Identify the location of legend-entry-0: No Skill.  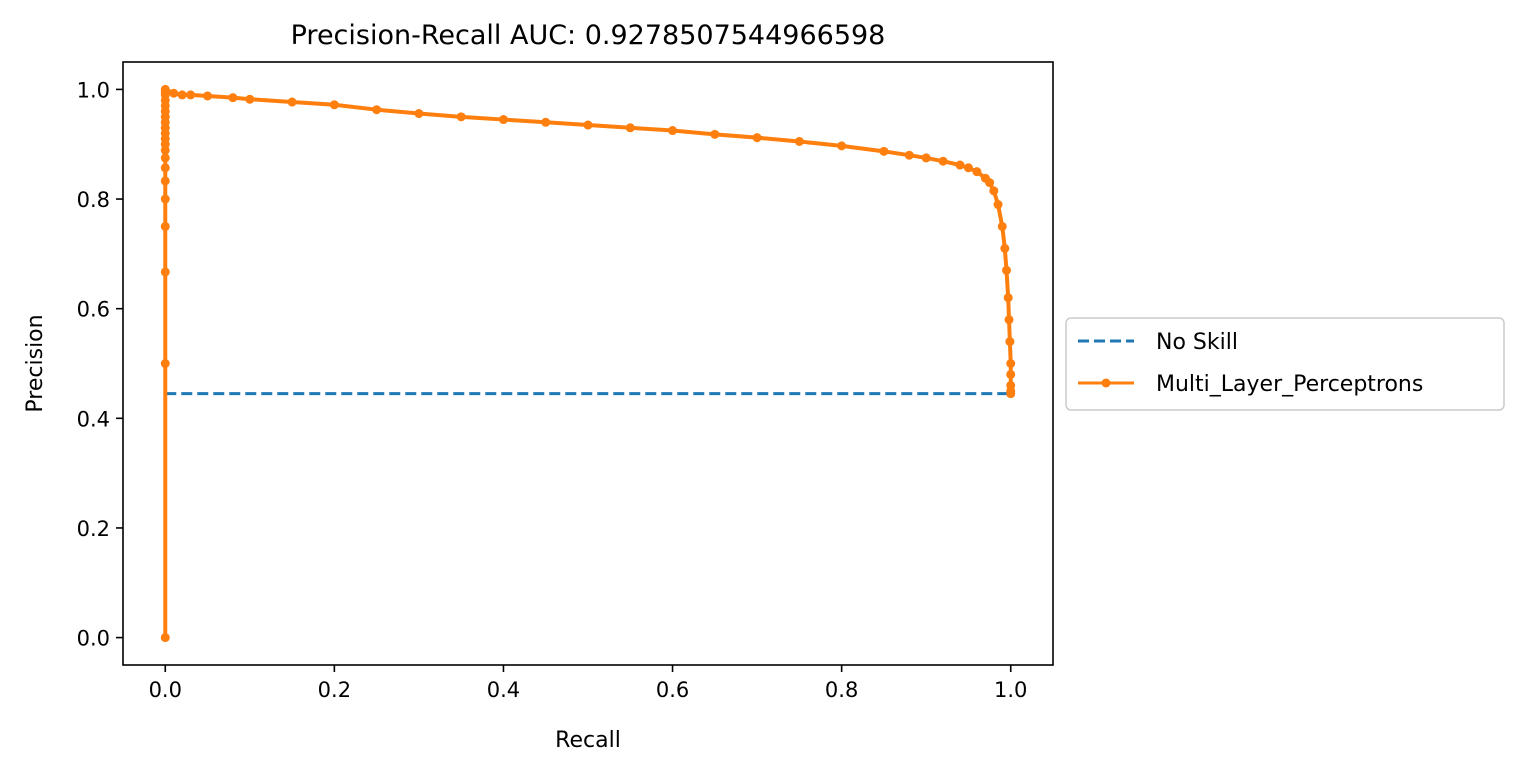
(1158, 342).